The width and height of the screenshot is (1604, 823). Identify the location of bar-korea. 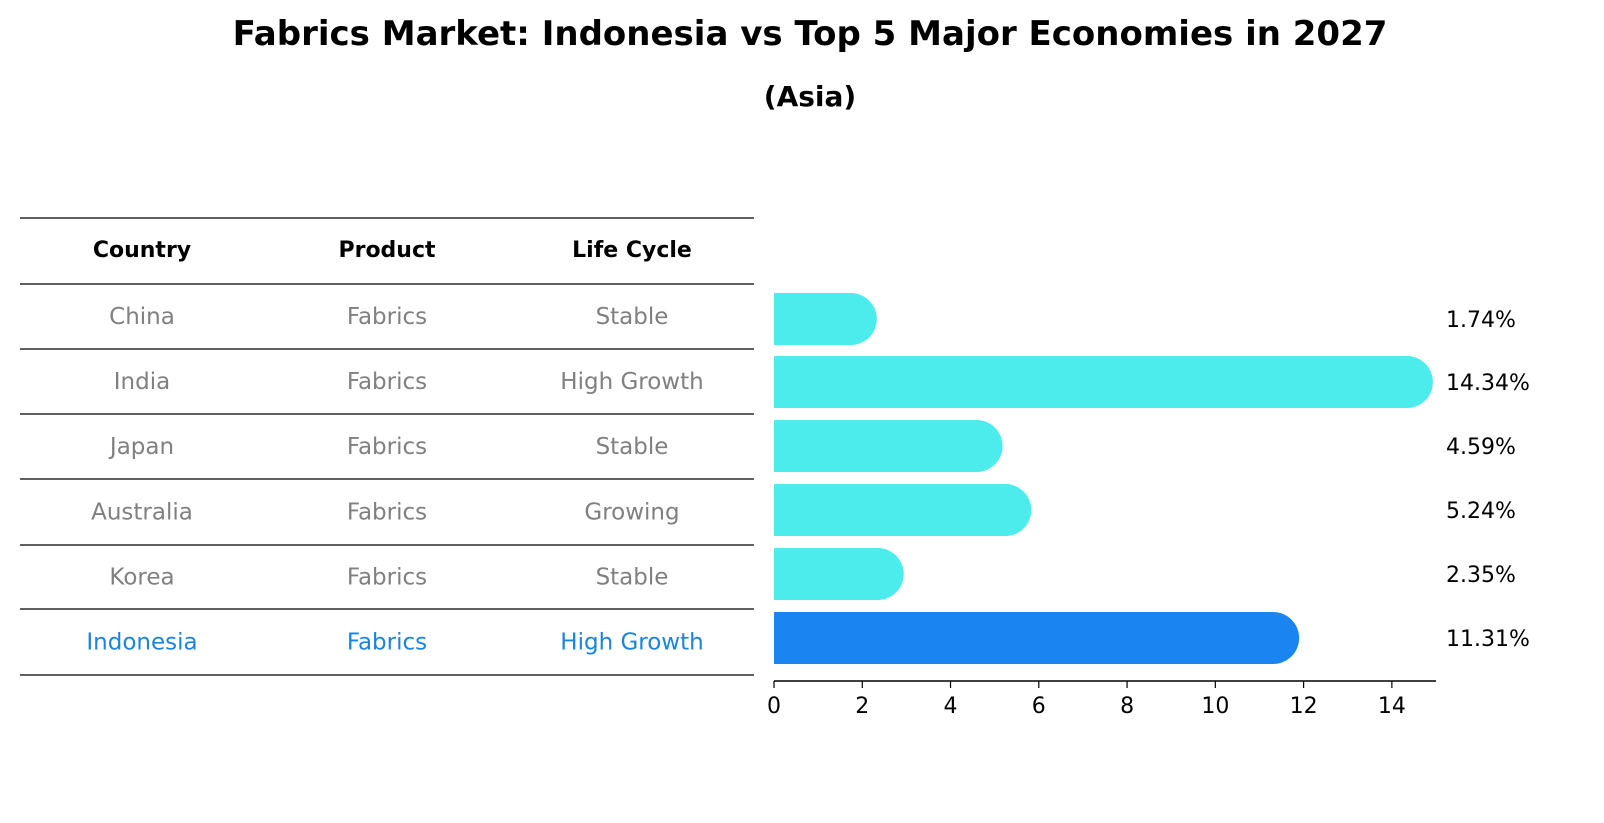
(839, 574).